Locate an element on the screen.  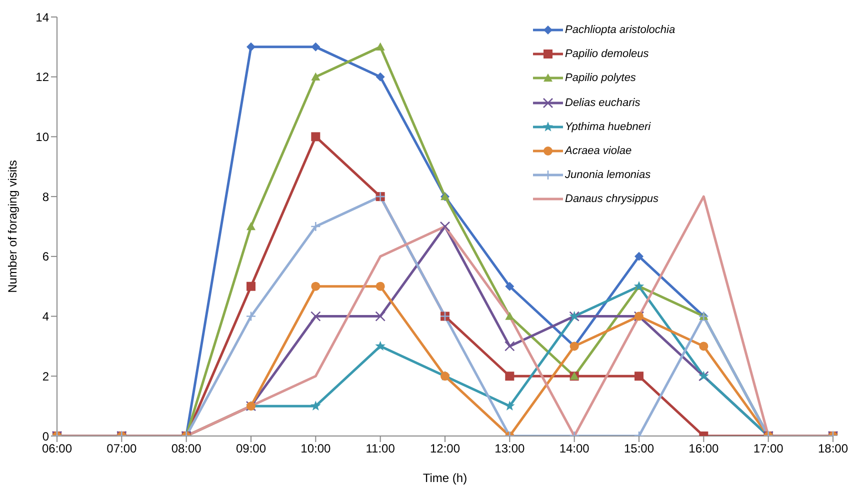
y-tick-label: 10 is located at coordinates (43, 137).